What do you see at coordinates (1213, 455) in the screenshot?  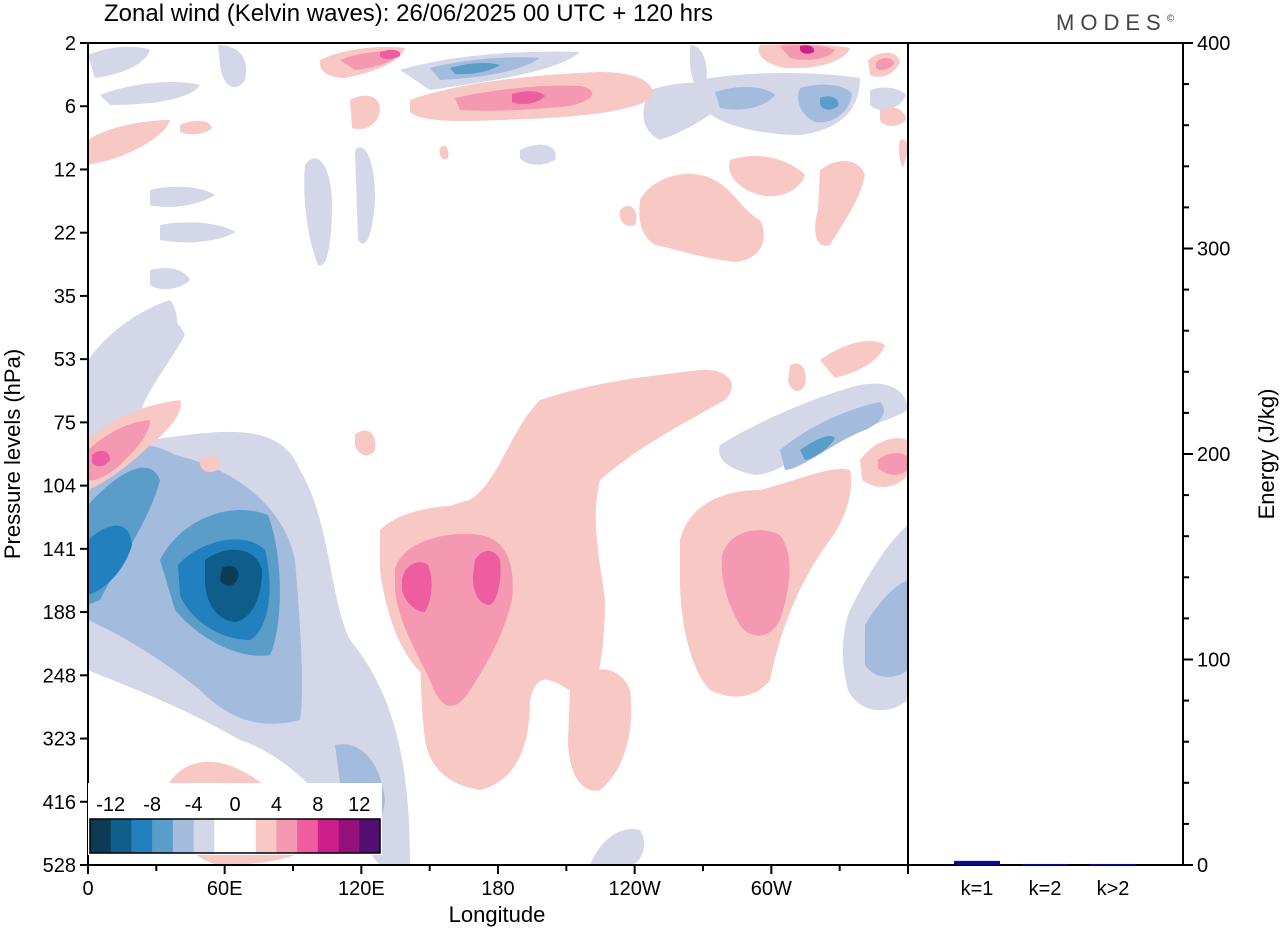 I see `energy-tick-label: 200` at bounding box center [1213, 455].